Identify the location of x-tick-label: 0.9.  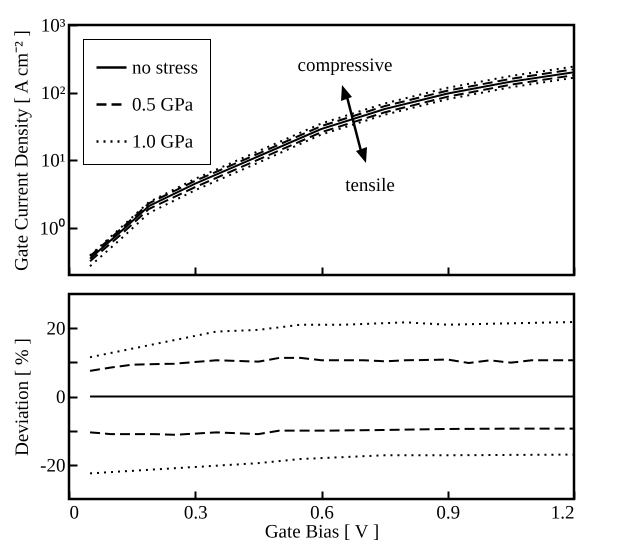
(448, 513).